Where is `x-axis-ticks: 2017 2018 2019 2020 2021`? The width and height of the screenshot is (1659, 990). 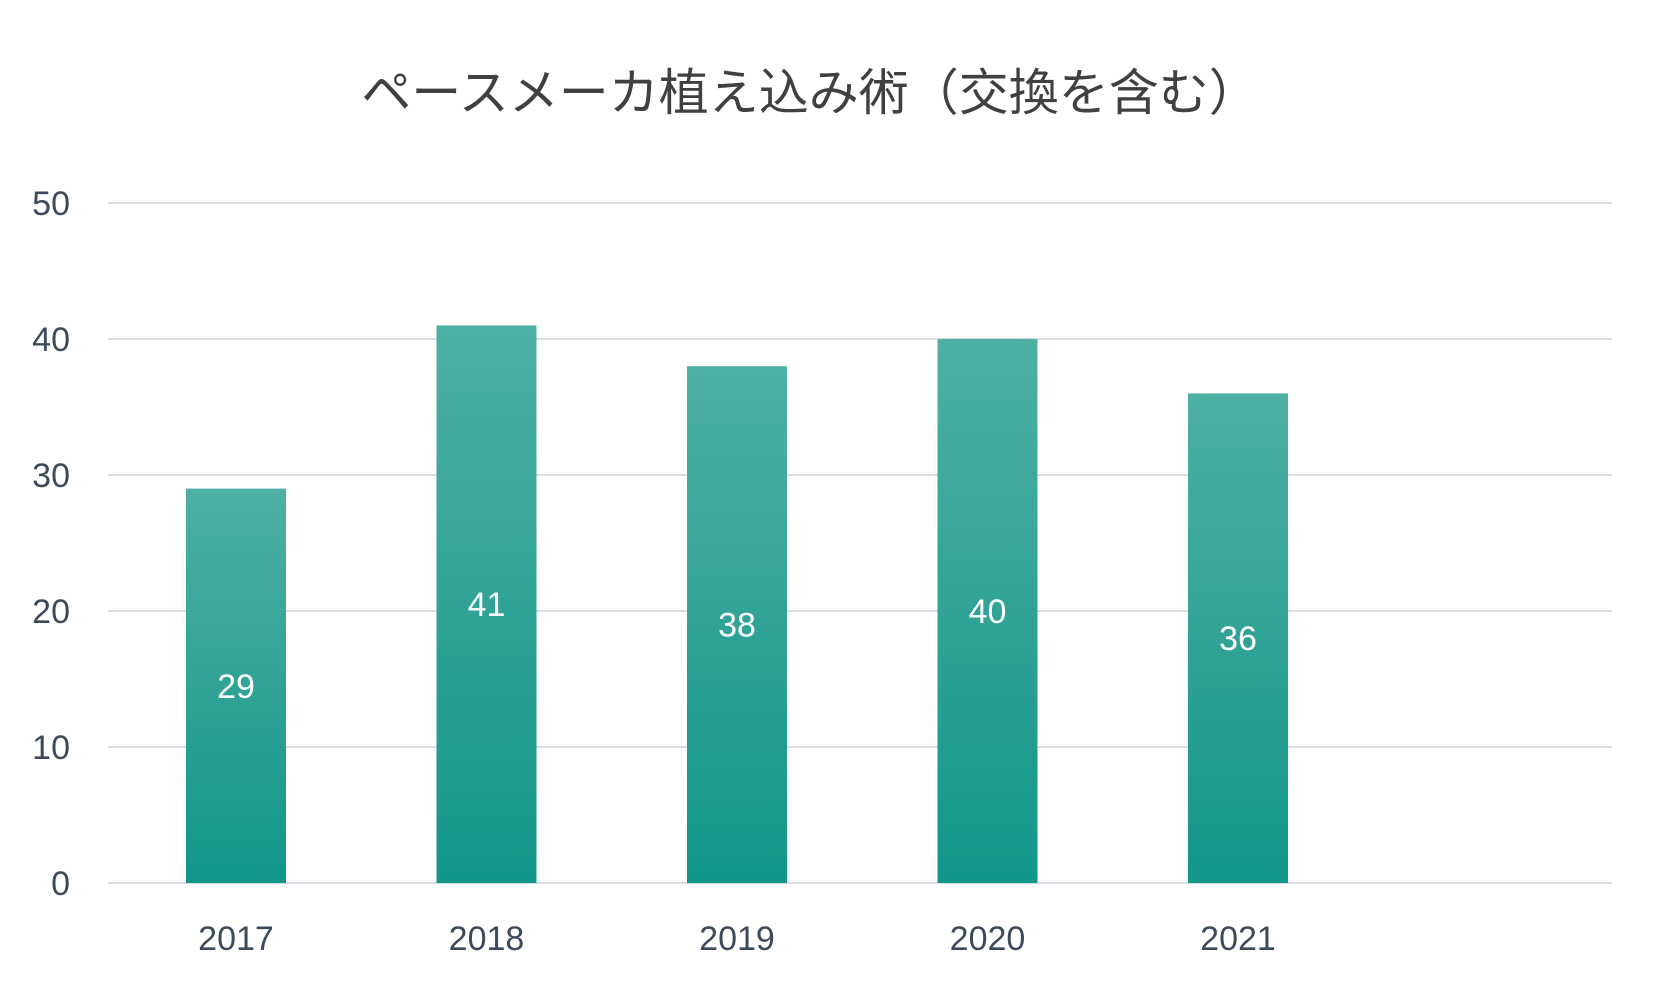 x-axis-ticks: 2017 2018 2019 2020 2021 is located at coordinates (737, 939).